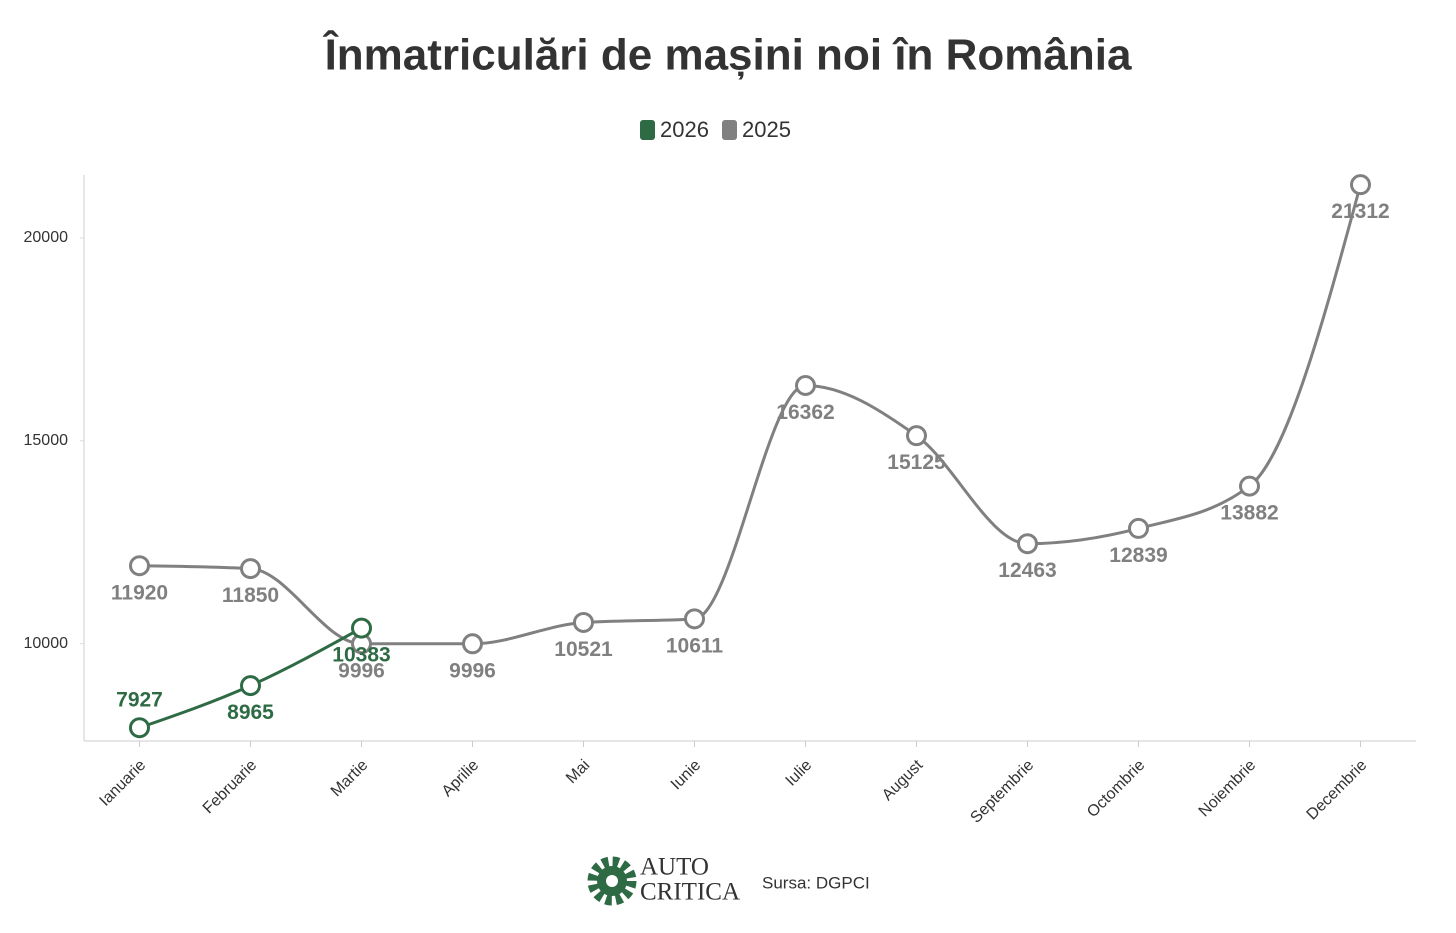 This screenshot has width=1456, height=933. I want to click on logo: AUTO CRITICA, so click(663, 880).